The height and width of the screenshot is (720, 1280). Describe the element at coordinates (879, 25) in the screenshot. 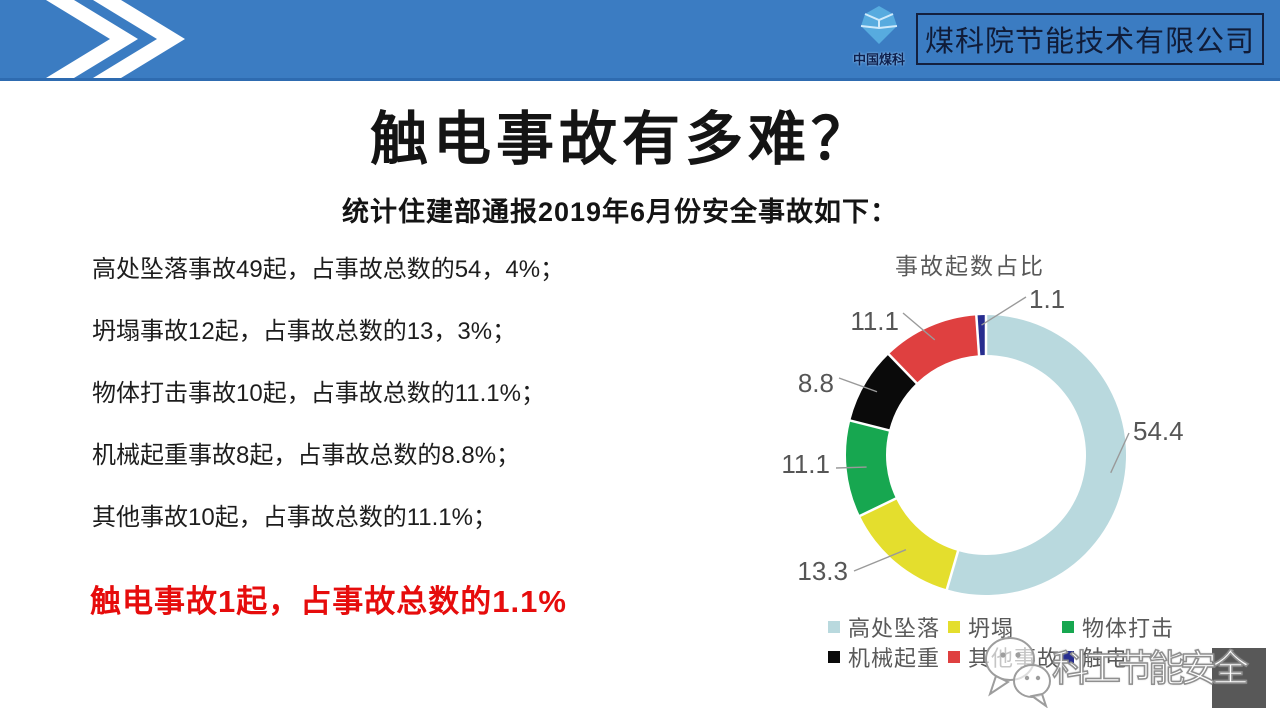

I see `gem-logo-icon` at that location.